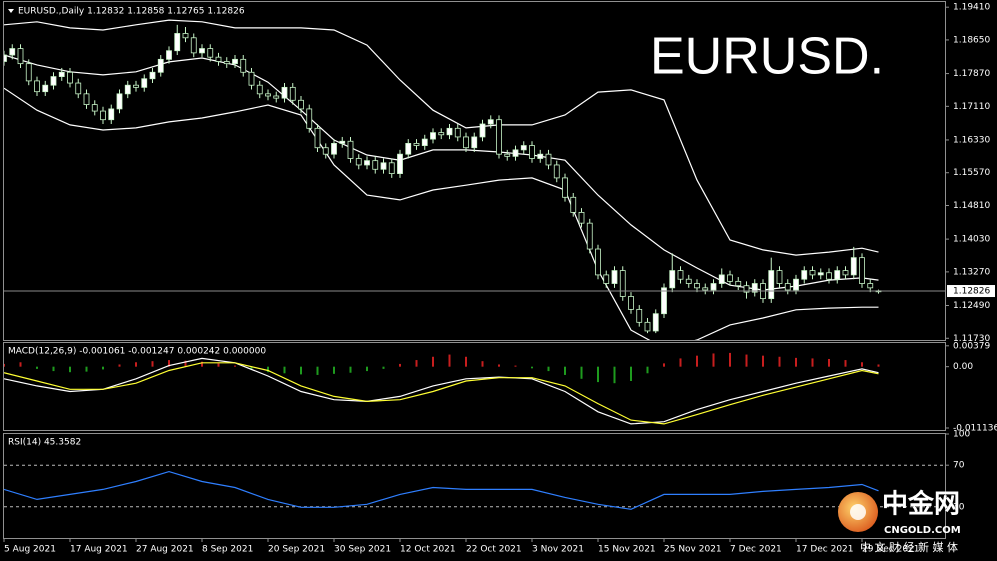  Describe the element at coordinates (971, 8) in the screenshot. I see `y-tick-label: 1.19410` at that location.